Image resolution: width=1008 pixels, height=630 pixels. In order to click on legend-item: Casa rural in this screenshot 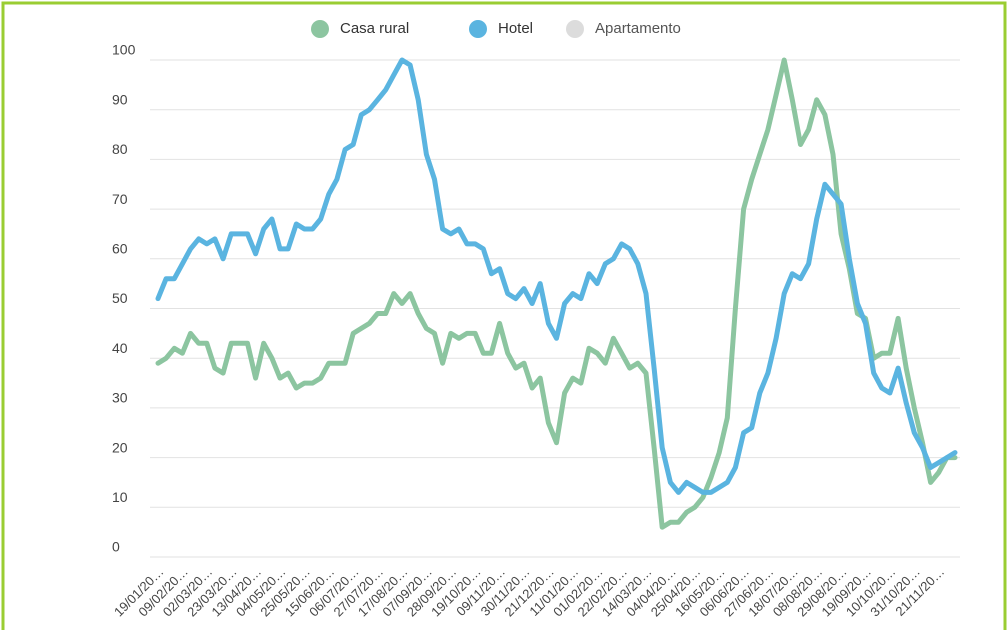, I will do `click(360, 29)`.